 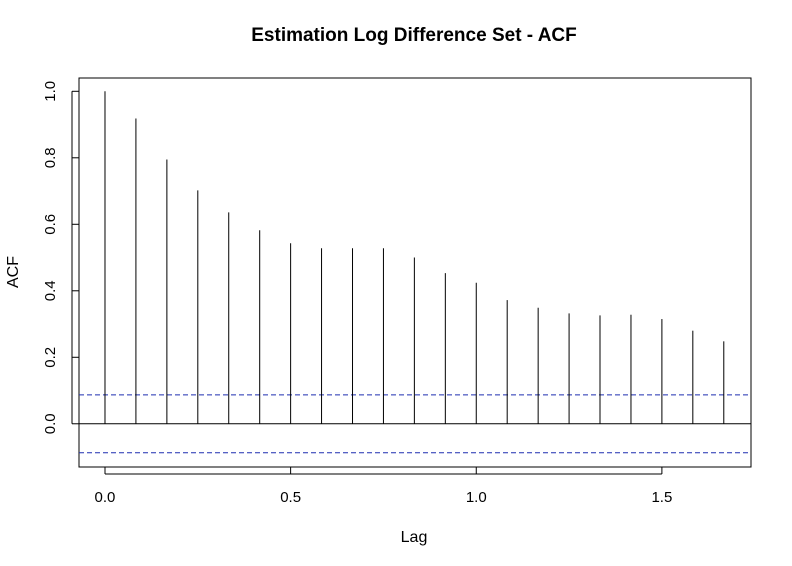 What do you see at coordinates (50, 224) in the screenshot?
I see `y-tick-label: 0.6` at bounding box center [50, 224].